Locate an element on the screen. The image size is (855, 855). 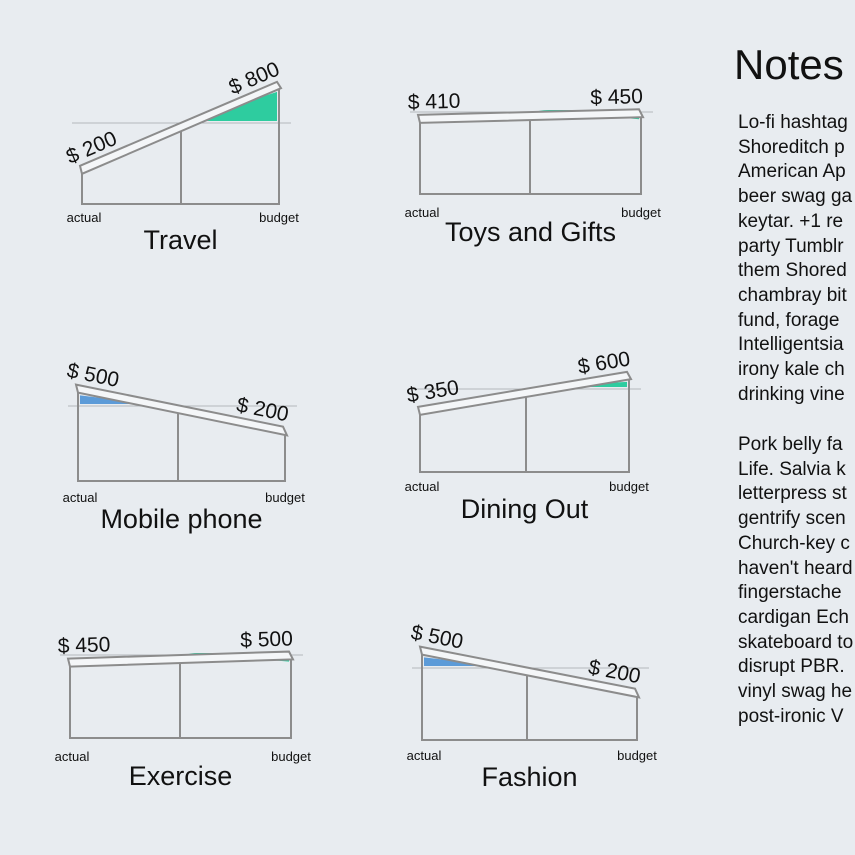
notes-line: drinking vine is located at coordinates (791, 394).